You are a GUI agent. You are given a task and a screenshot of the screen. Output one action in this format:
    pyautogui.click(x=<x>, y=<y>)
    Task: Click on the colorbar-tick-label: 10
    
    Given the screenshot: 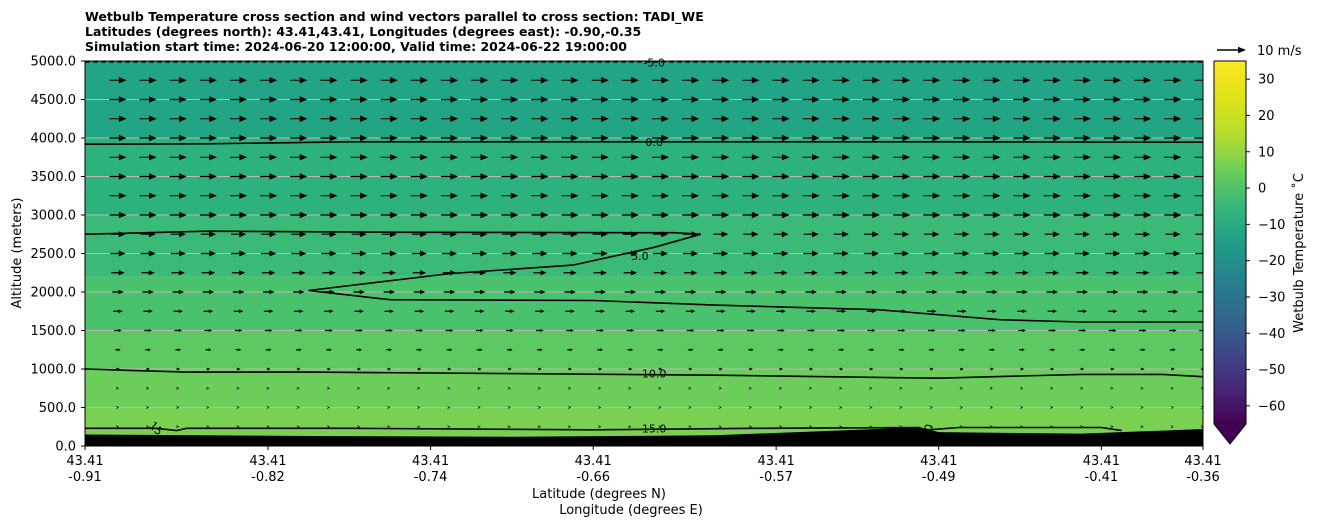 What is the action you would take?
    pyautogui.click(x=1266, y=152)
    